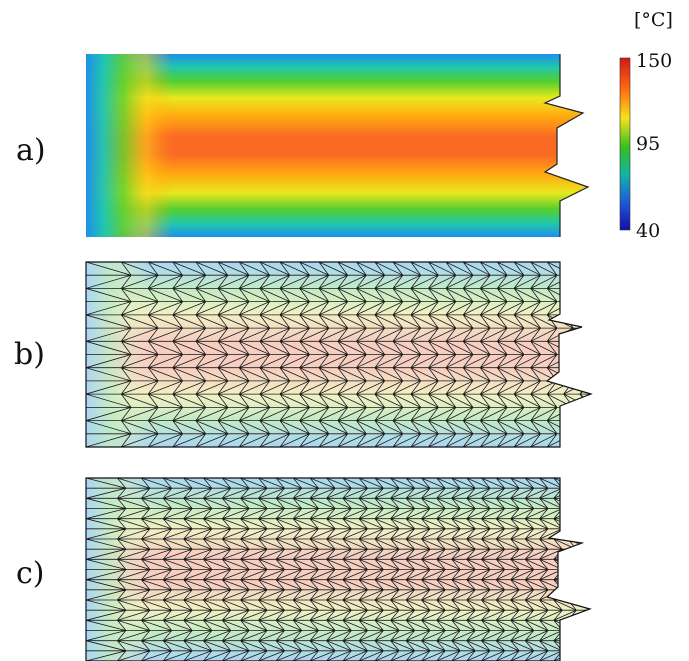 Image resolution: width=689 pixels, height=661 pixels. Describe the element at coordinates (653, 20) in the screenshot. I see `colorbar-unit: [°C]` at that location.